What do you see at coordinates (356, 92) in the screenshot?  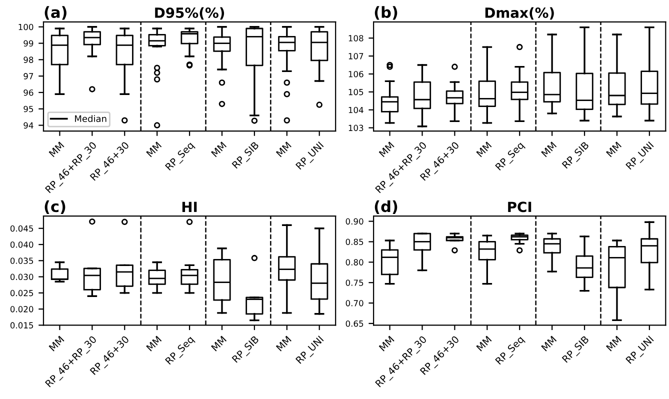 I see `y-tick-label: 105` at bounding box center [356, 92].